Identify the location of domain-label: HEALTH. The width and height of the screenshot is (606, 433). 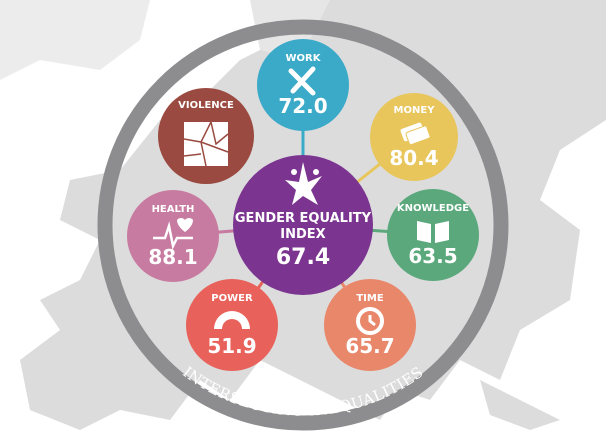
(173, 209).